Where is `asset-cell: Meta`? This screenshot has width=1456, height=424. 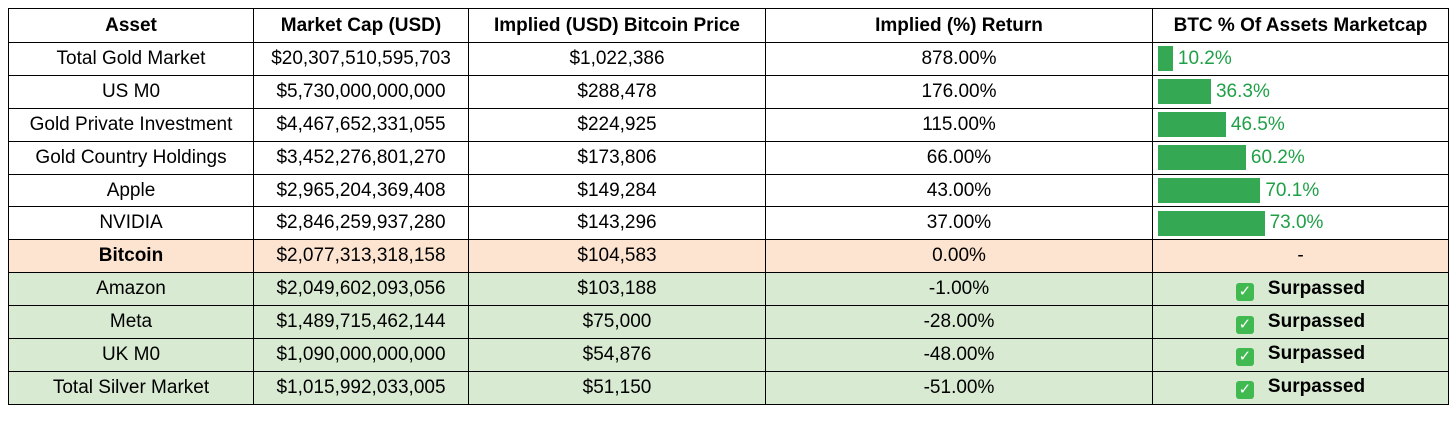
asset-cell: Meta is located at coordinates (131, 322).